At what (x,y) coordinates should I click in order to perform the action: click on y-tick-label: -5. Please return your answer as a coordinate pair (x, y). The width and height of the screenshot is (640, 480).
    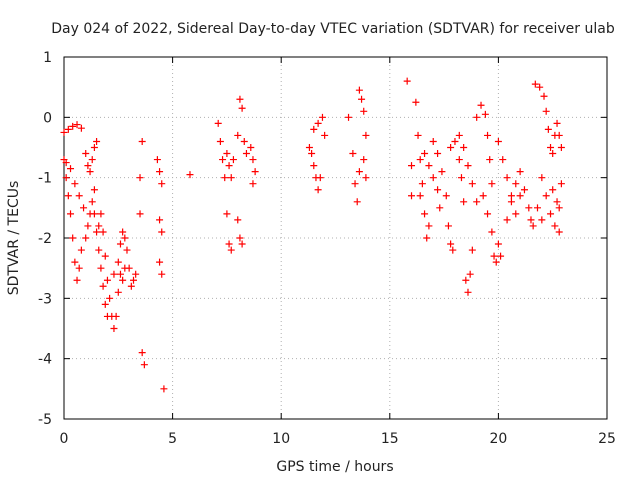
    Looking at the image, I should click on (45, 420).